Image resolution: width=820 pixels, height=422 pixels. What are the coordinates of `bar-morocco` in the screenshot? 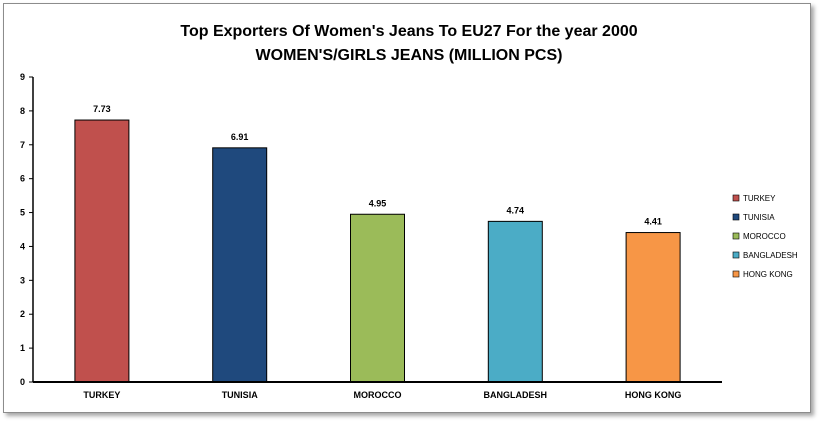 It's located at (377, 298).